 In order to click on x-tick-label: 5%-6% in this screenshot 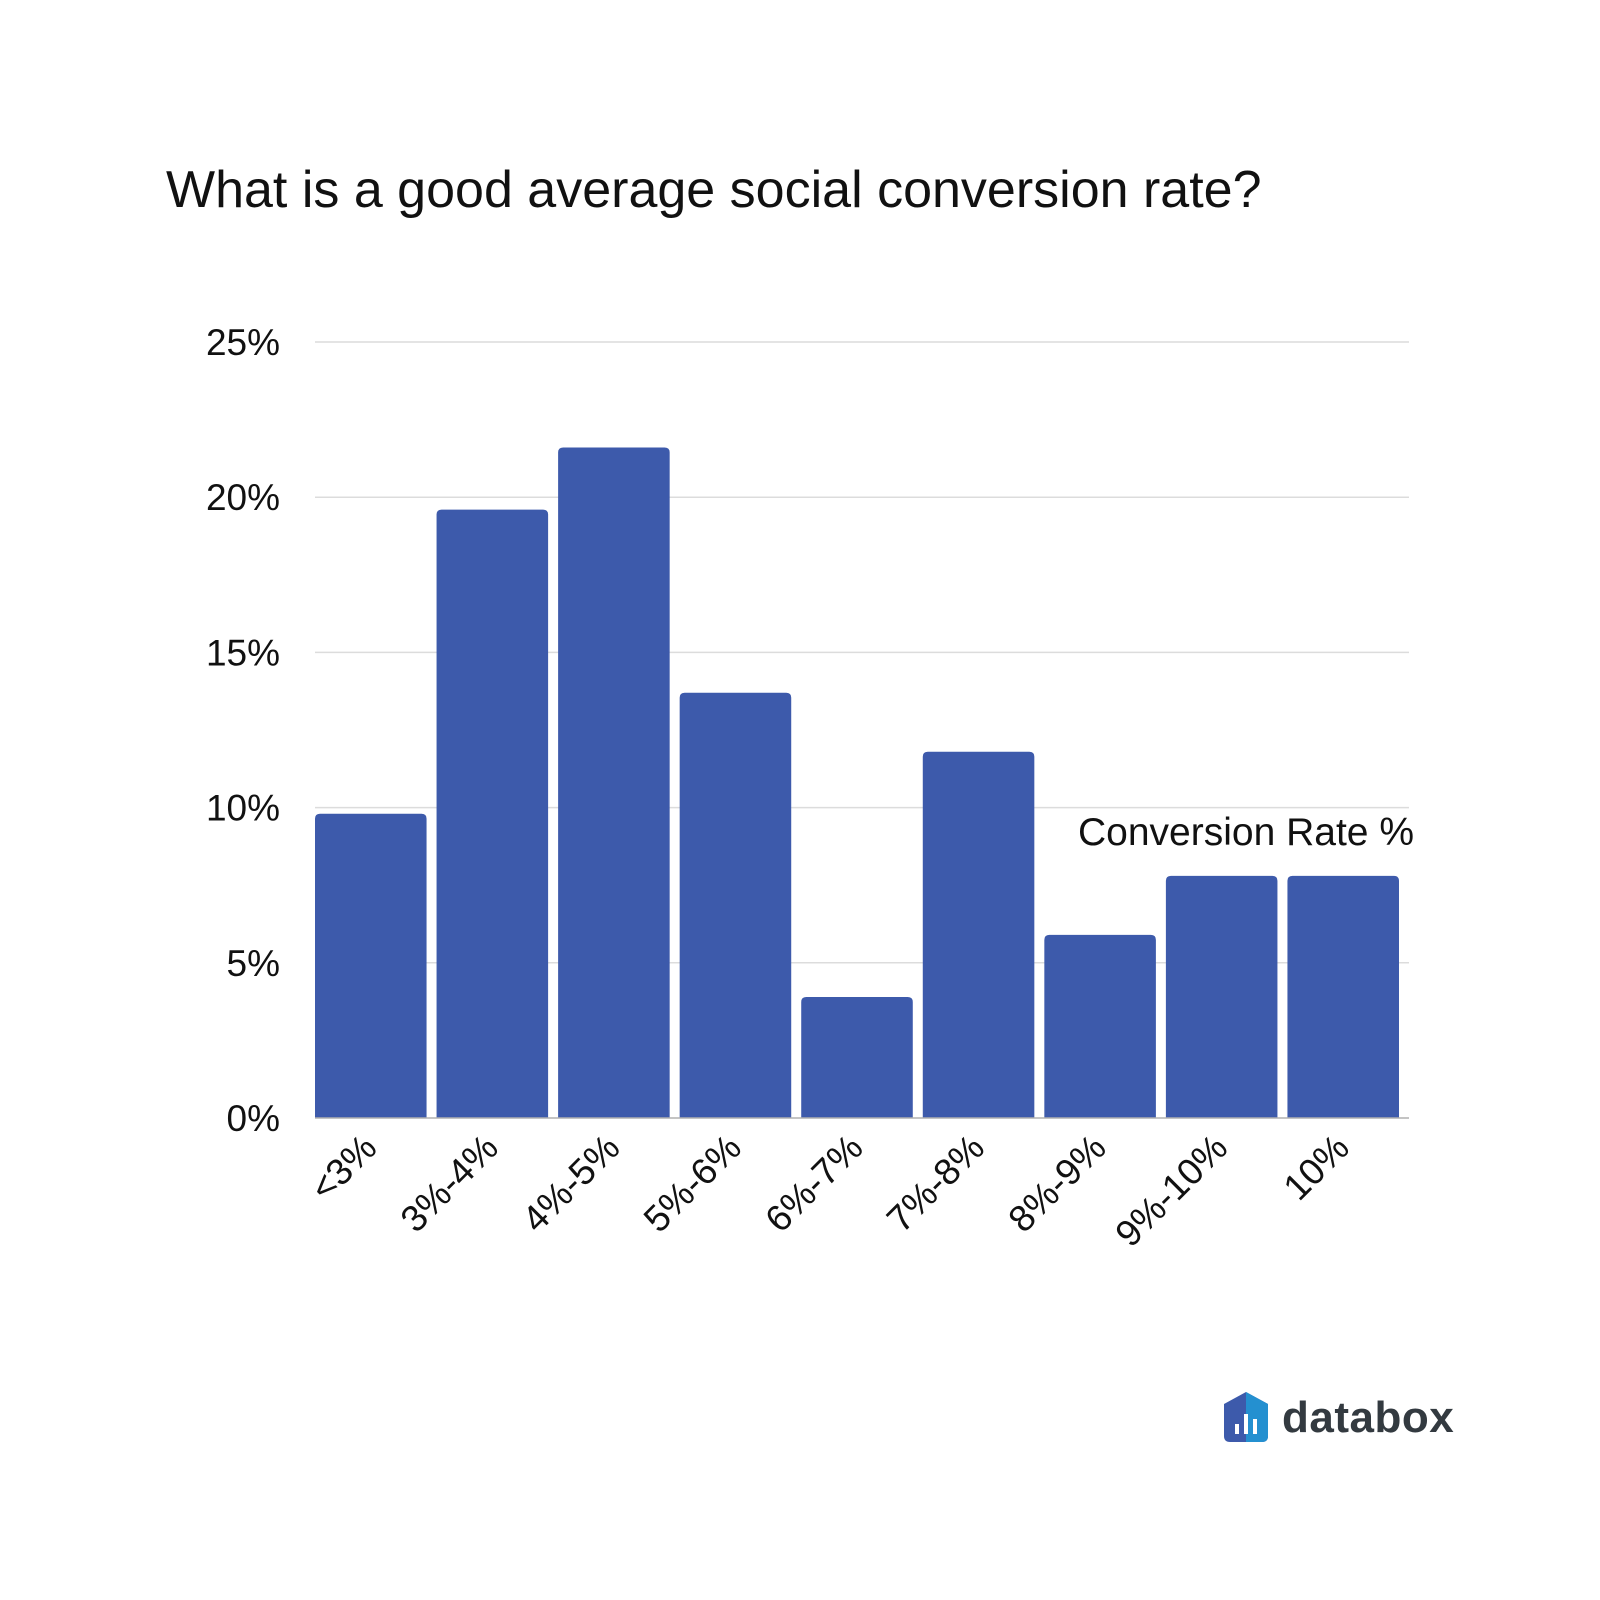, I will do `click(692, 1183)`.